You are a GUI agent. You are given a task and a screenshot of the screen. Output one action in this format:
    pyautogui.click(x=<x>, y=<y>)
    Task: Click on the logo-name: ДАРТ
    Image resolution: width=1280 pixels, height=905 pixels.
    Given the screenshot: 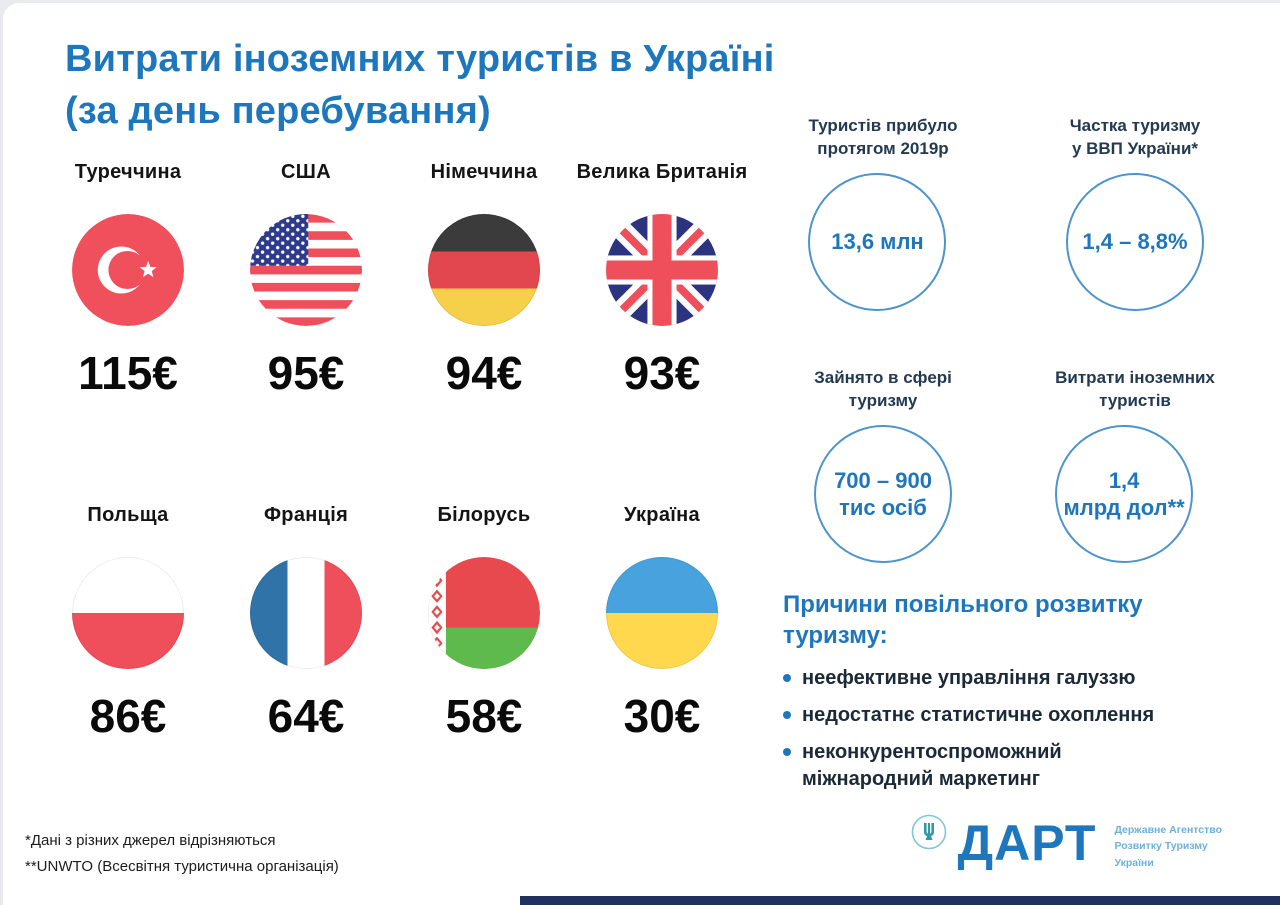 What is the action you would take?
    pyautogui.click(x=1027, y=843)
    